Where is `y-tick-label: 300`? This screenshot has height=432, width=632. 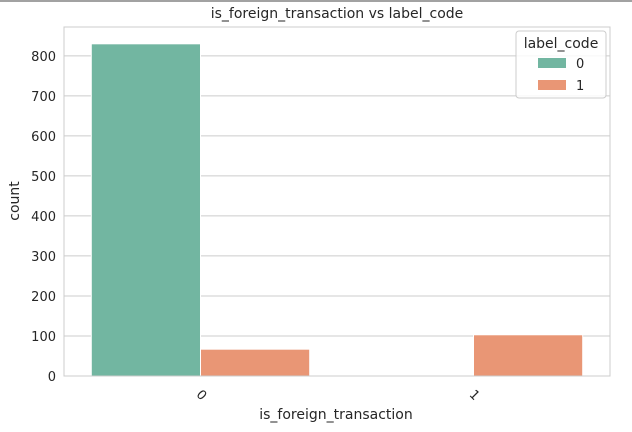
y-tick-label: 300 is located at coordinates (43, 257).